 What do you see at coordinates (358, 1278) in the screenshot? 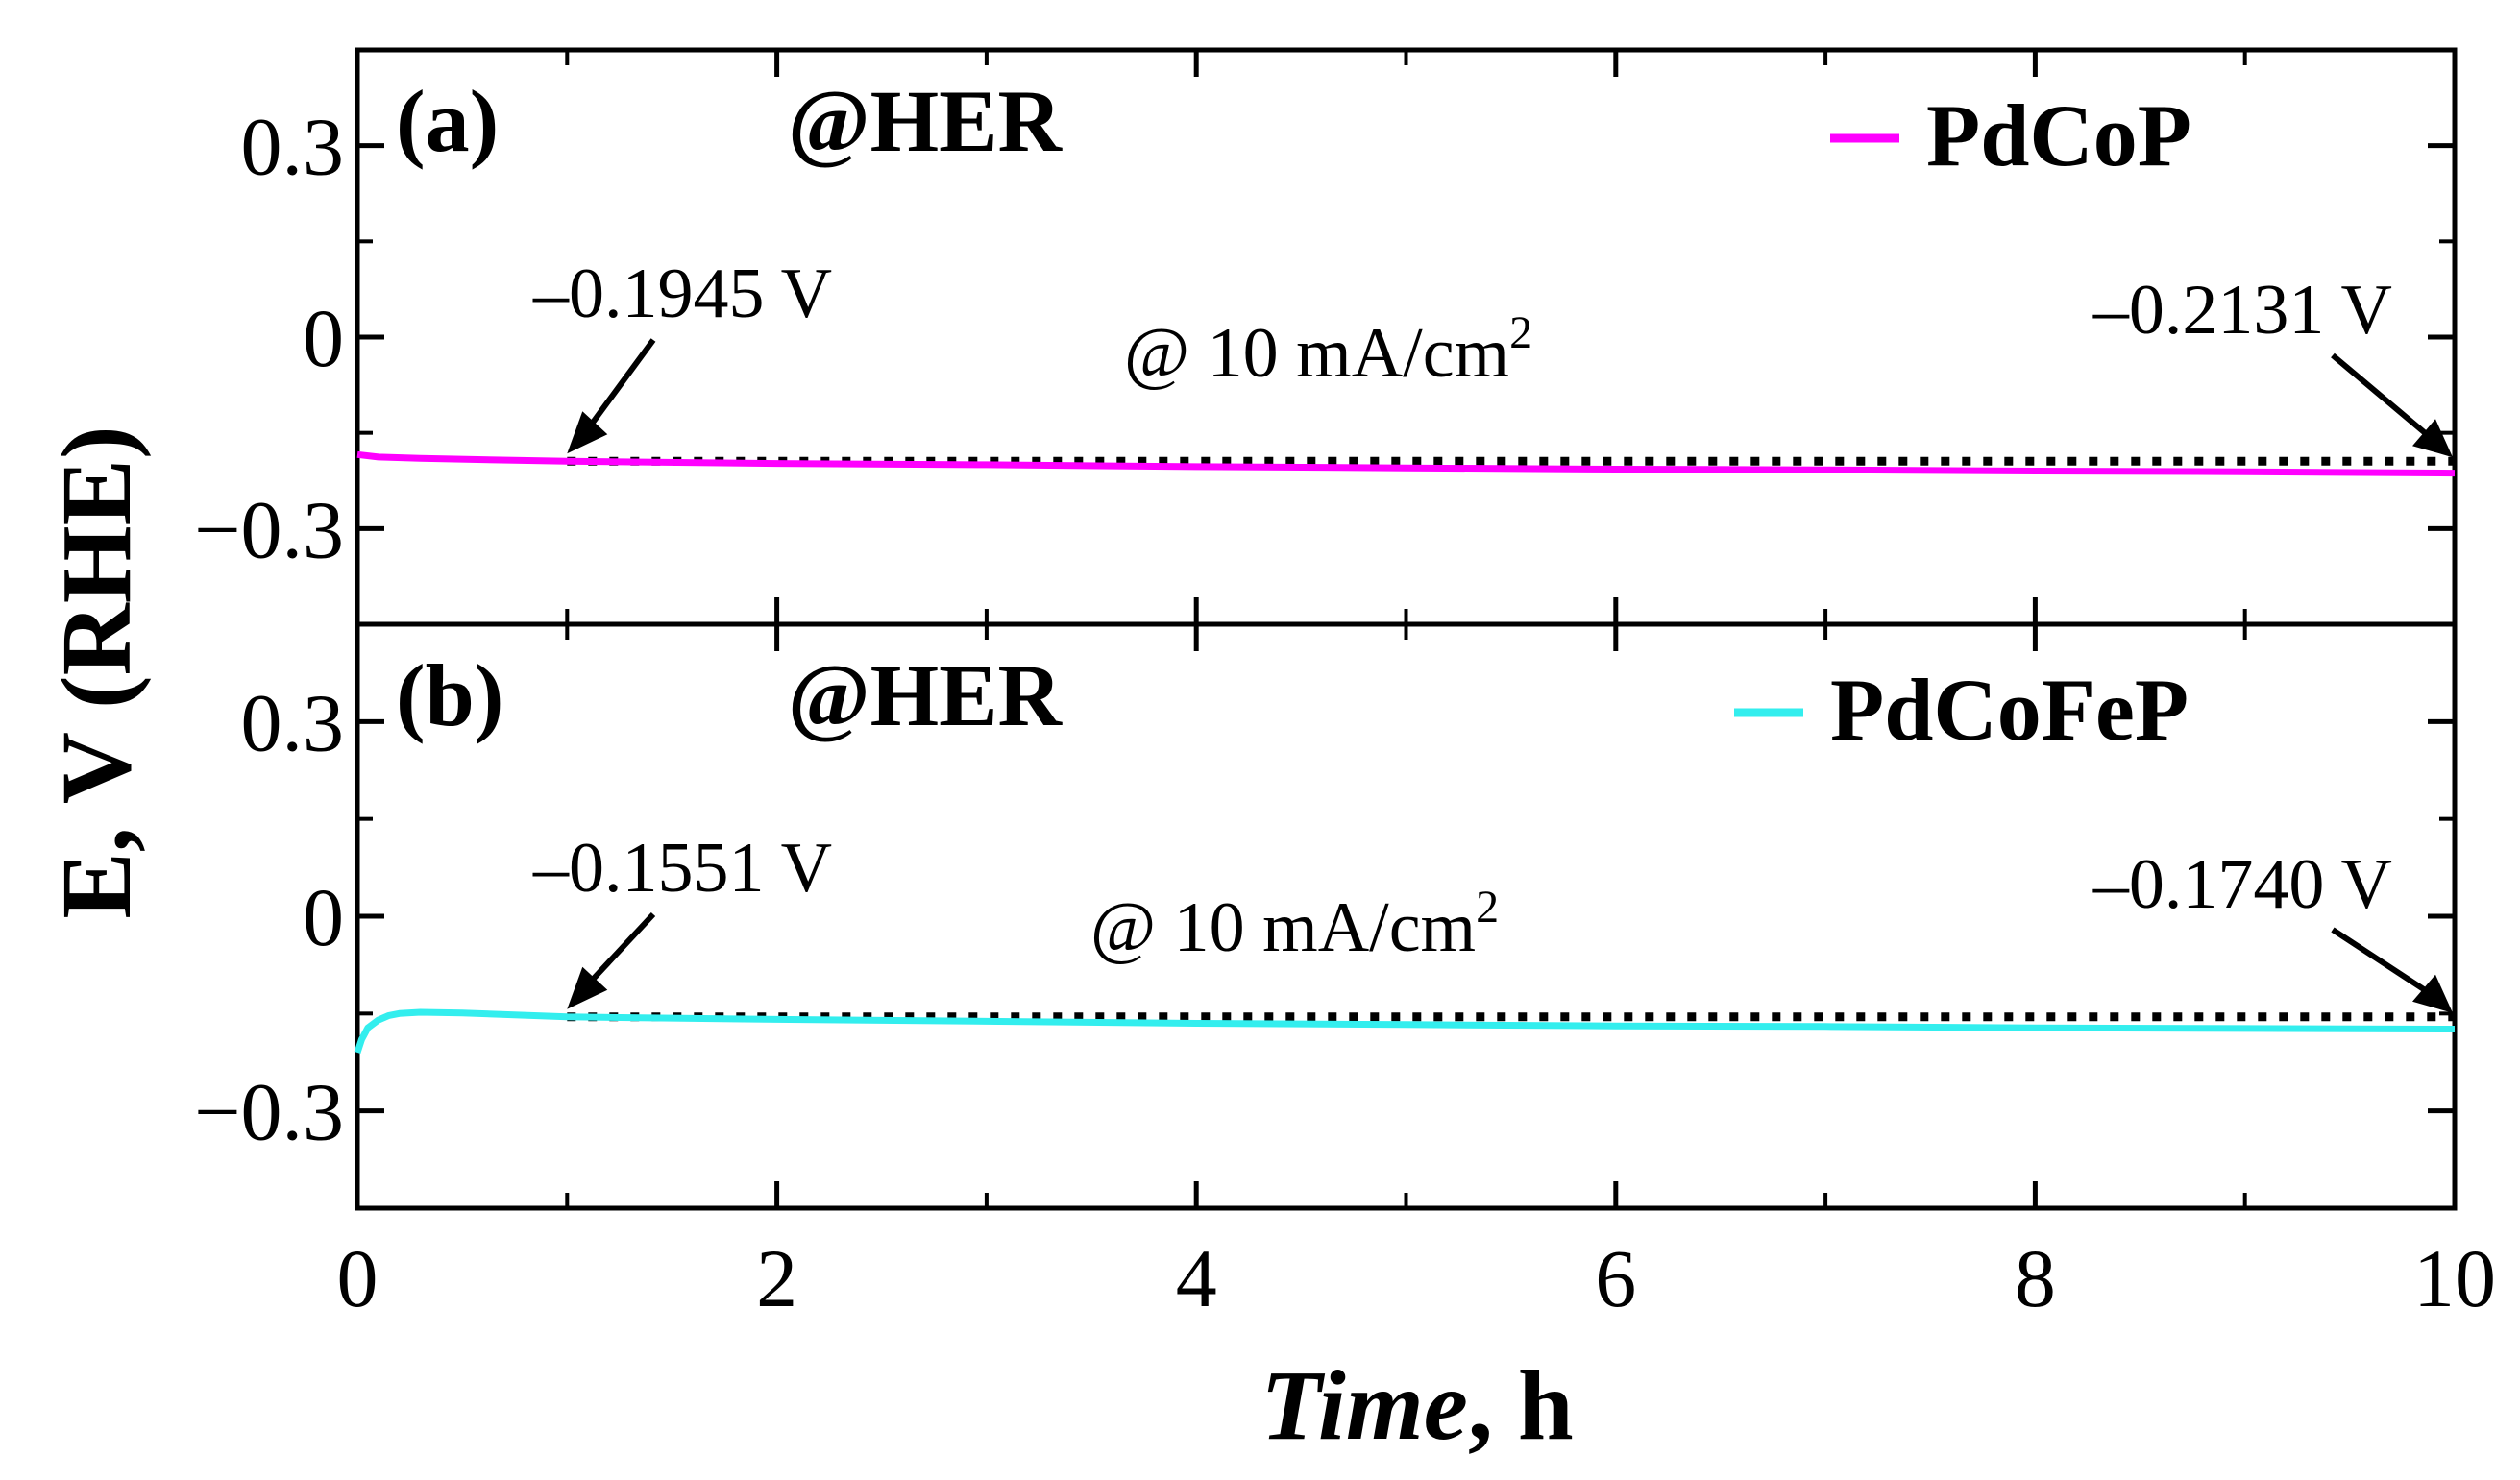
I see `x-tick-label: 0` at bounding box center [358, 1278].